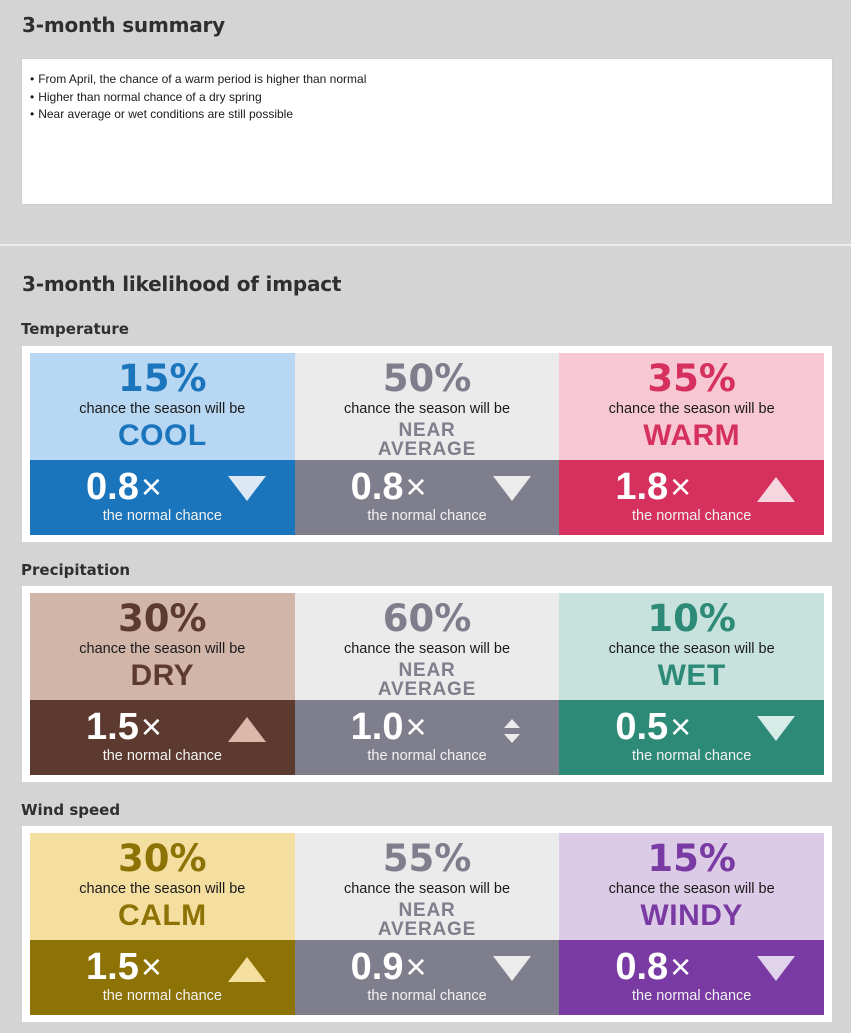  What do you see at coordinates (162, 675) in the screenshot?
I see `outcome-word: DRY` at bounding box center [162, 675].